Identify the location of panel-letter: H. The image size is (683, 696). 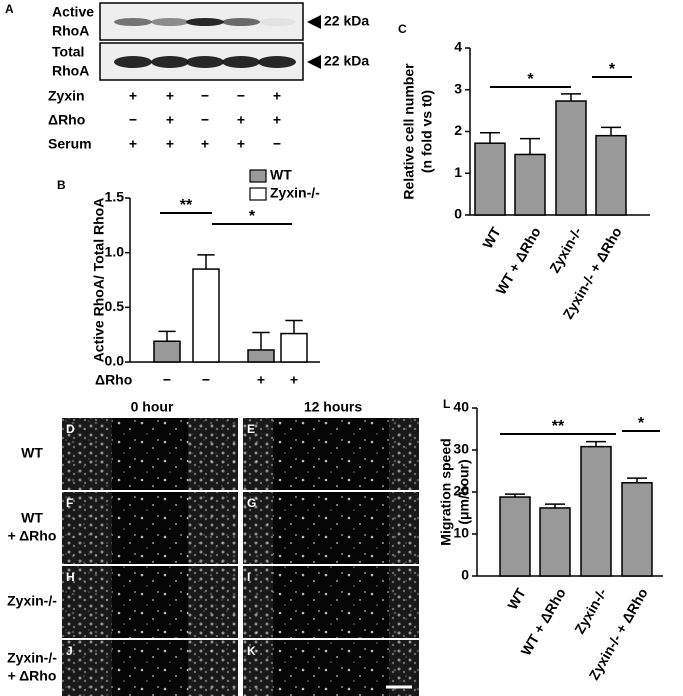
(70, 577).